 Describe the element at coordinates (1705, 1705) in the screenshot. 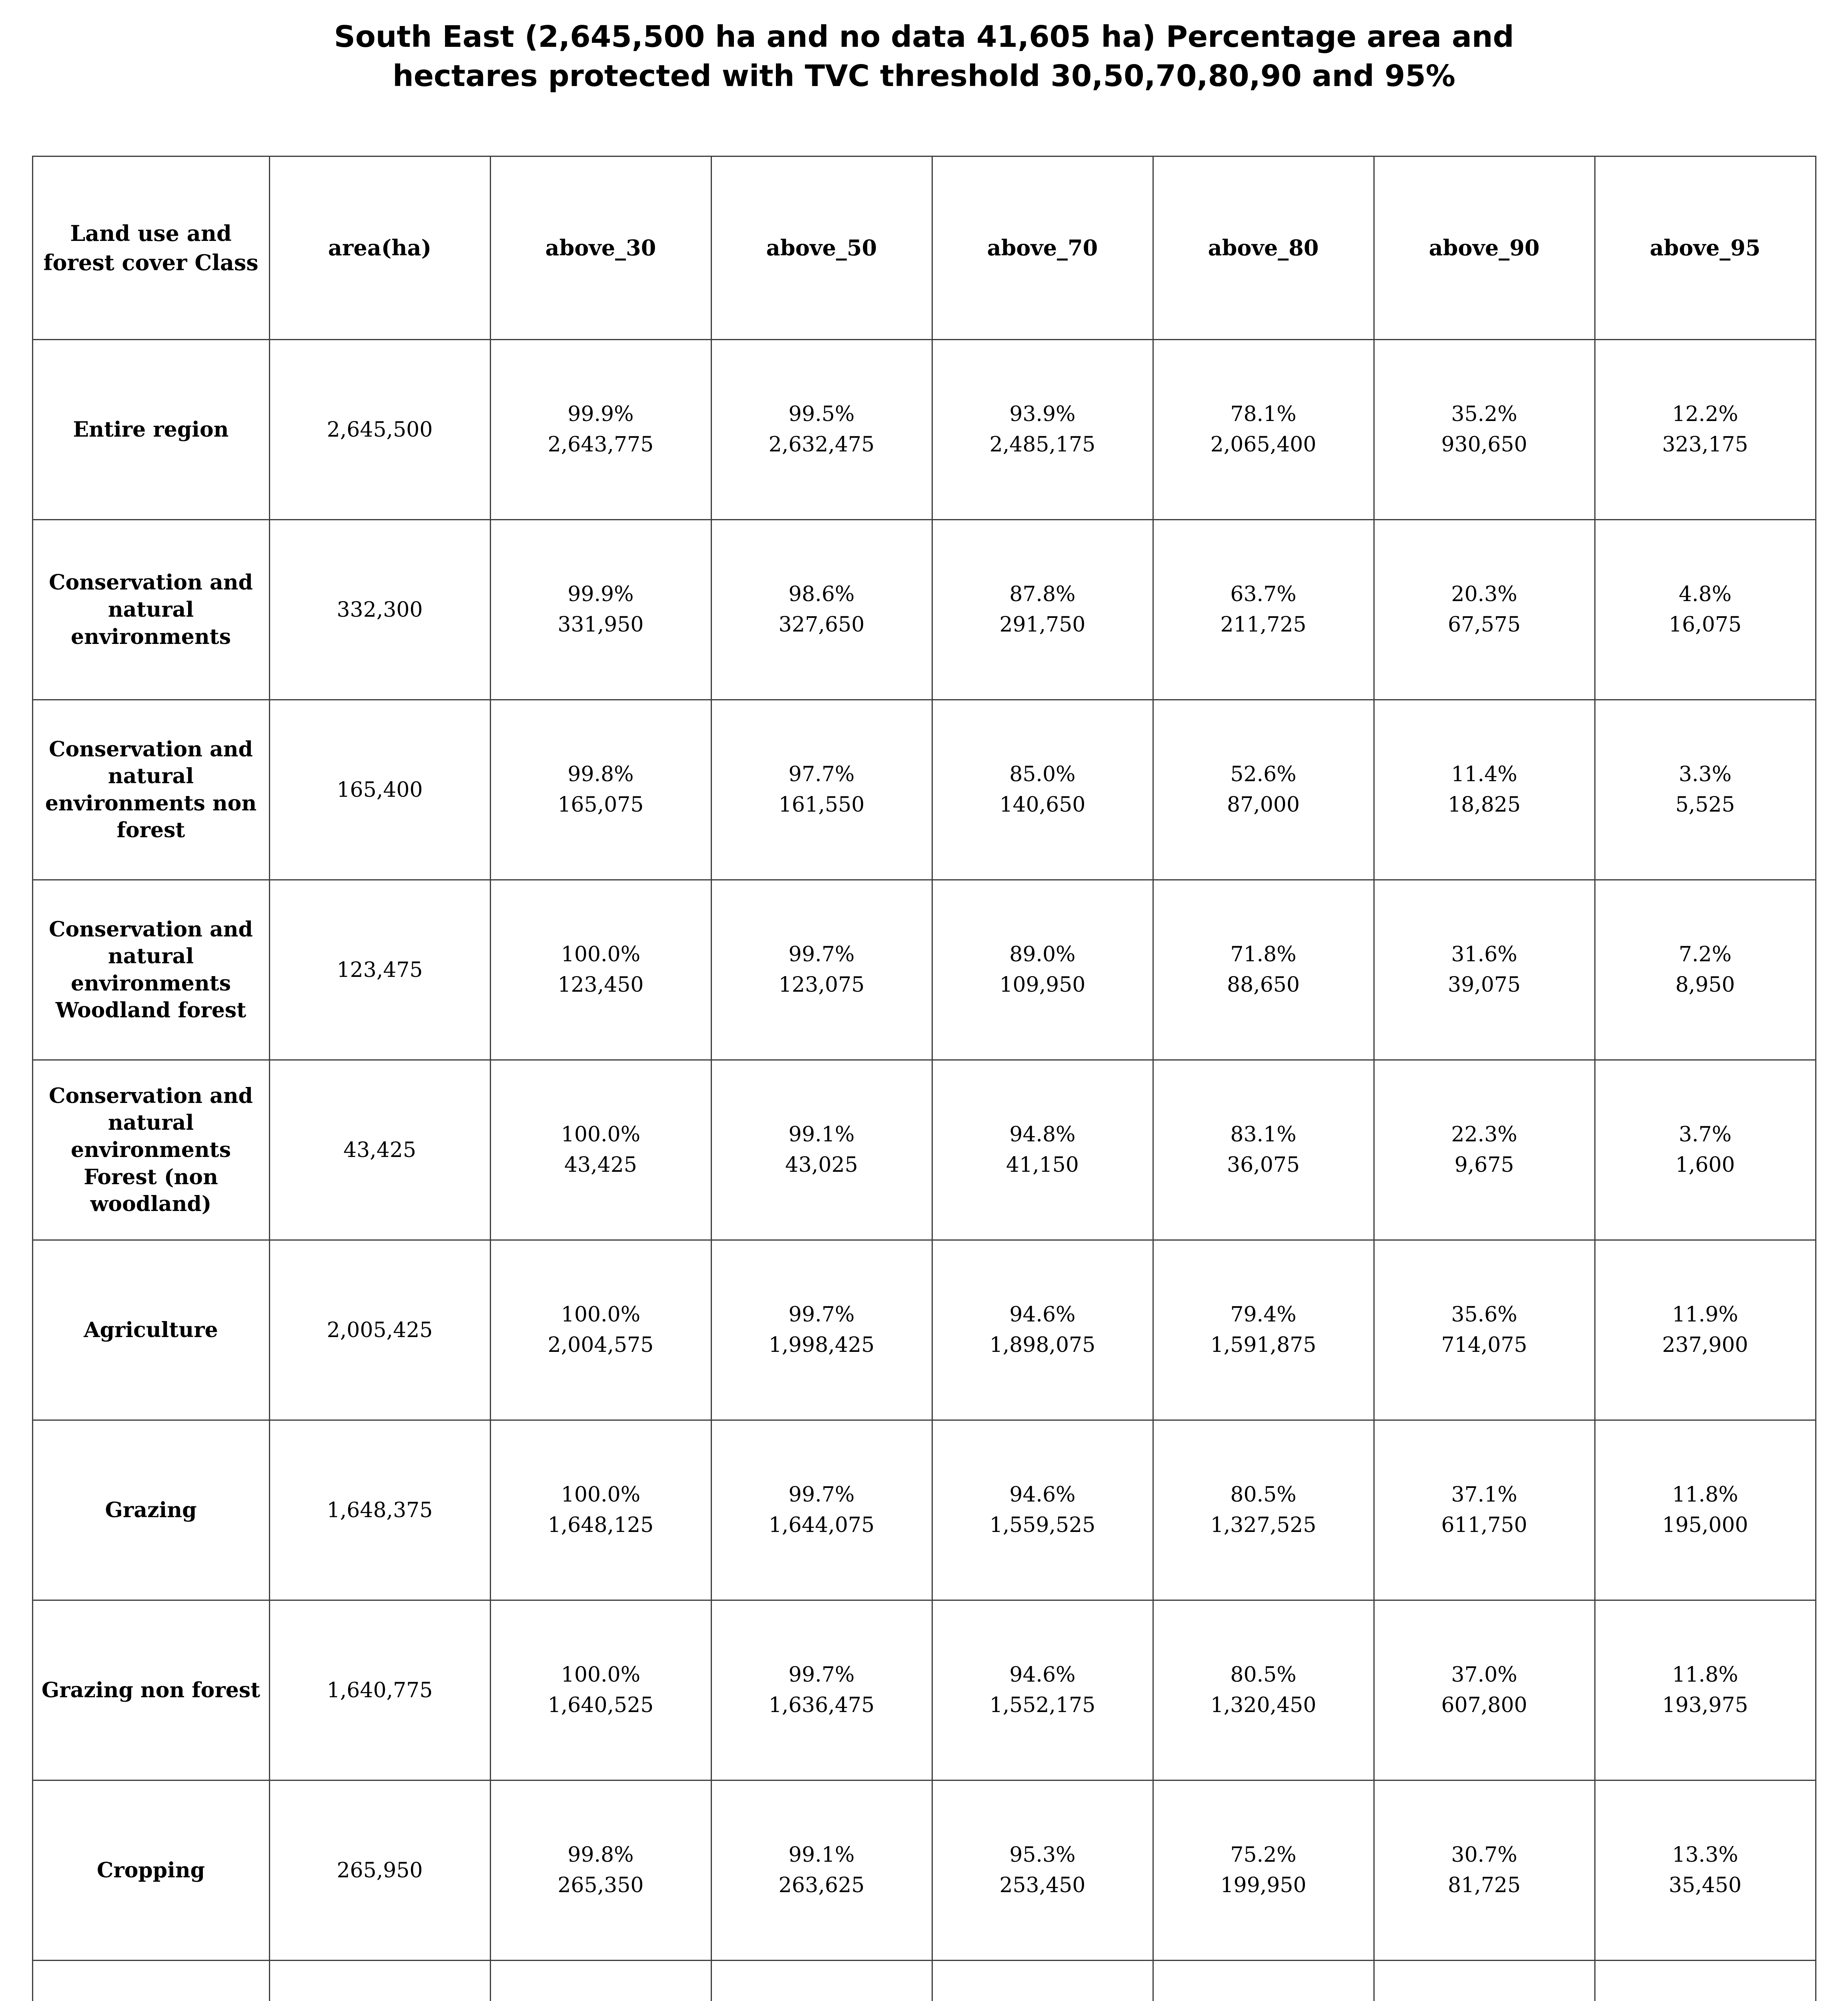

I see `hectares-value: 193,975` at that location.